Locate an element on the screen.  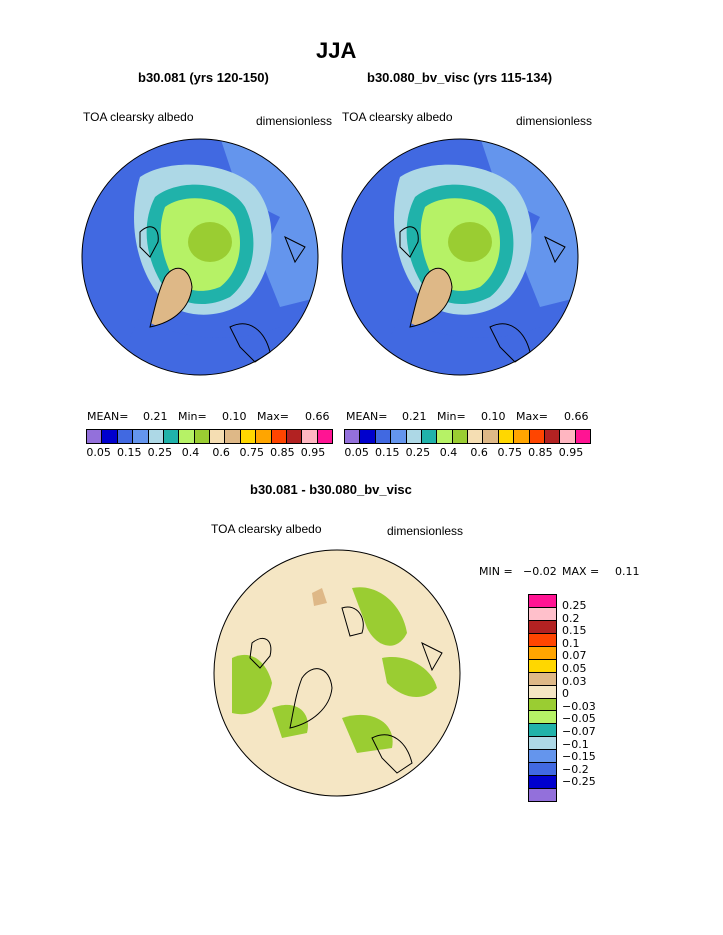
left-case-title: b30.081 (yrs 120-150) is located at coordinates (203, 77).